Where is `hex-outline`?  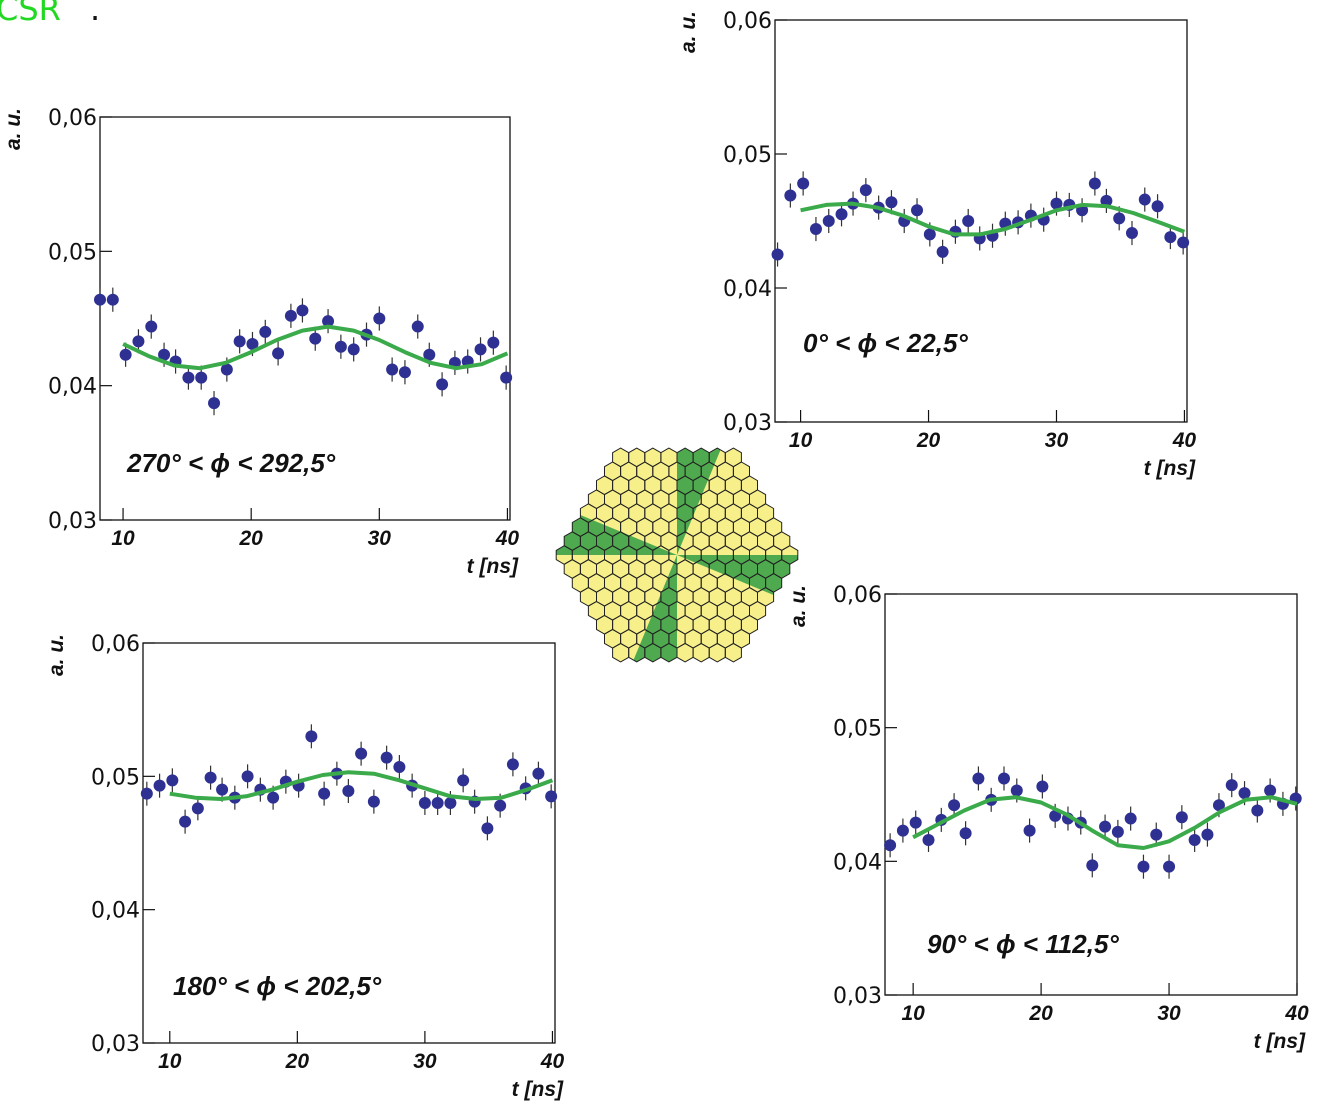
hex-outline is located at coordinates (733, 652).